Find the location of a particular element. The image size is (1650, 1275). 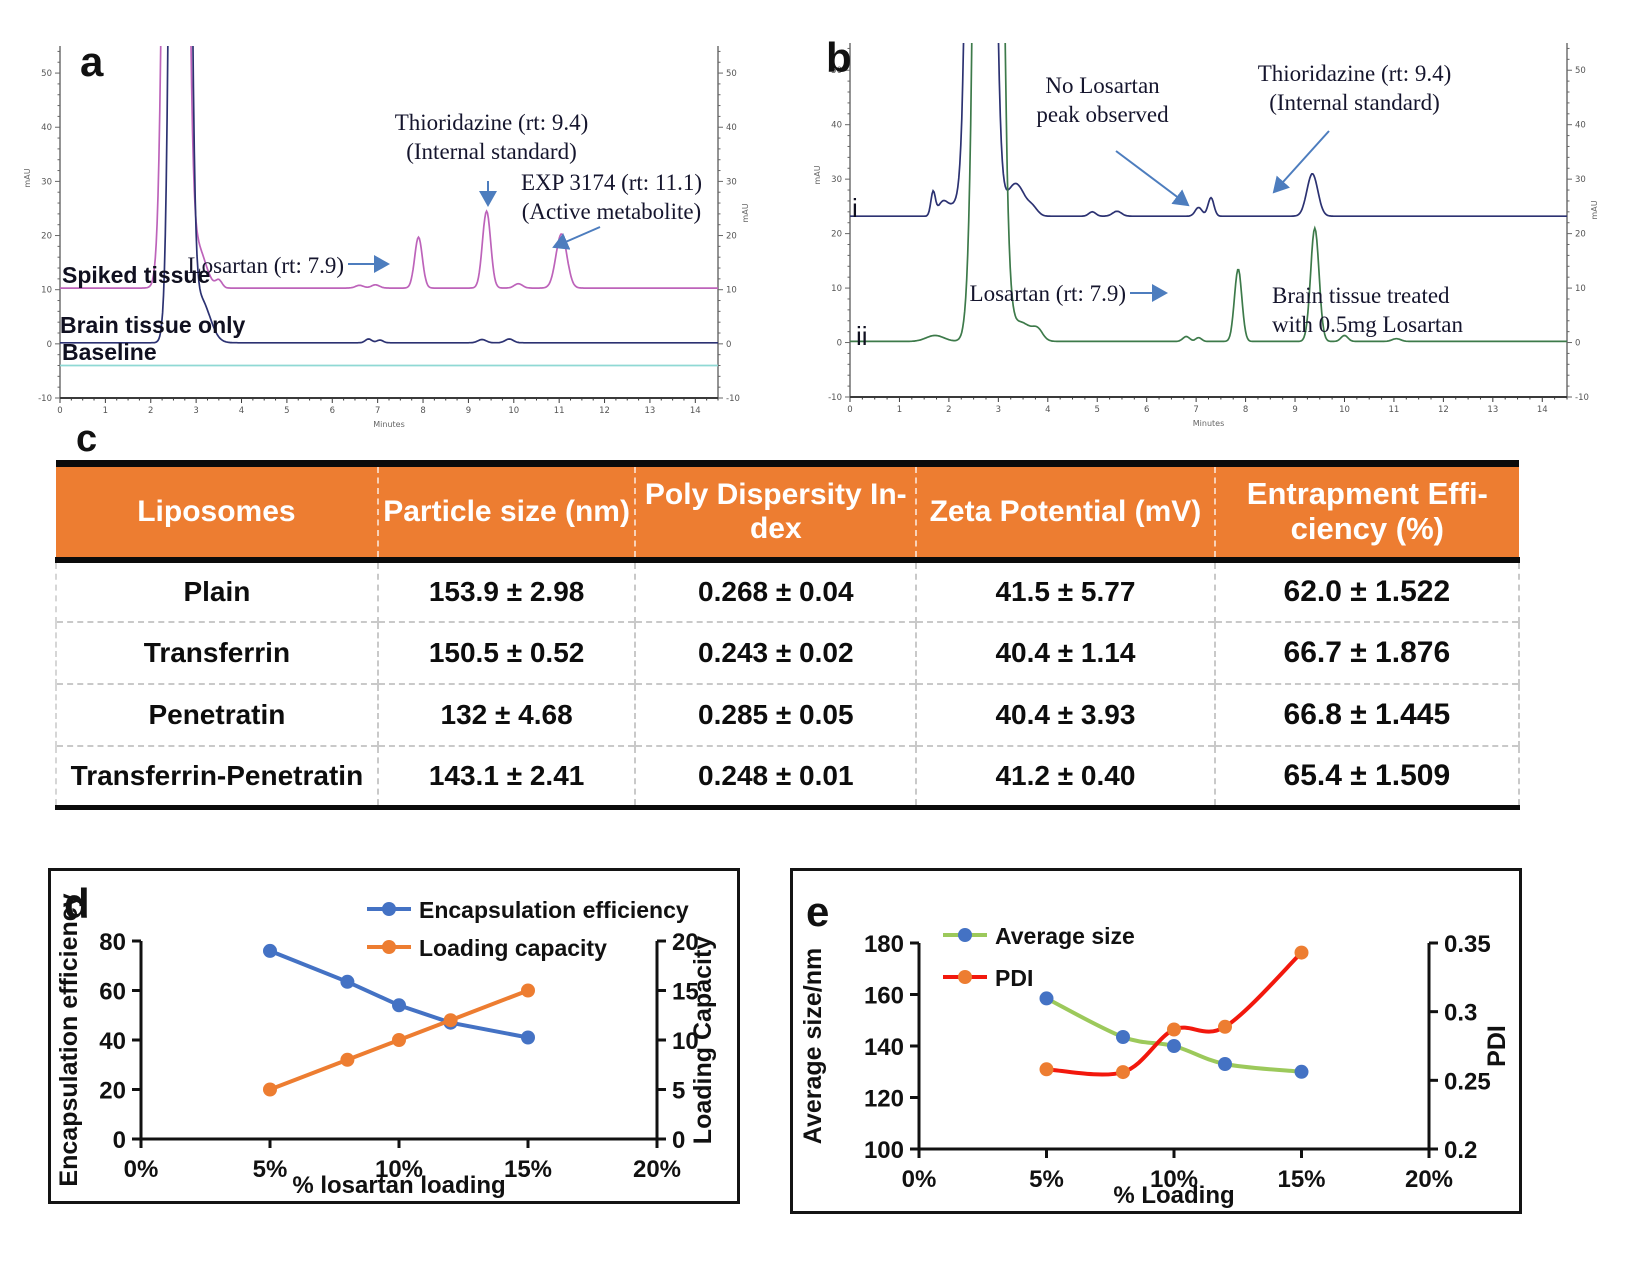

table-column-header: Liposomes is located at coordinates (217, 513).